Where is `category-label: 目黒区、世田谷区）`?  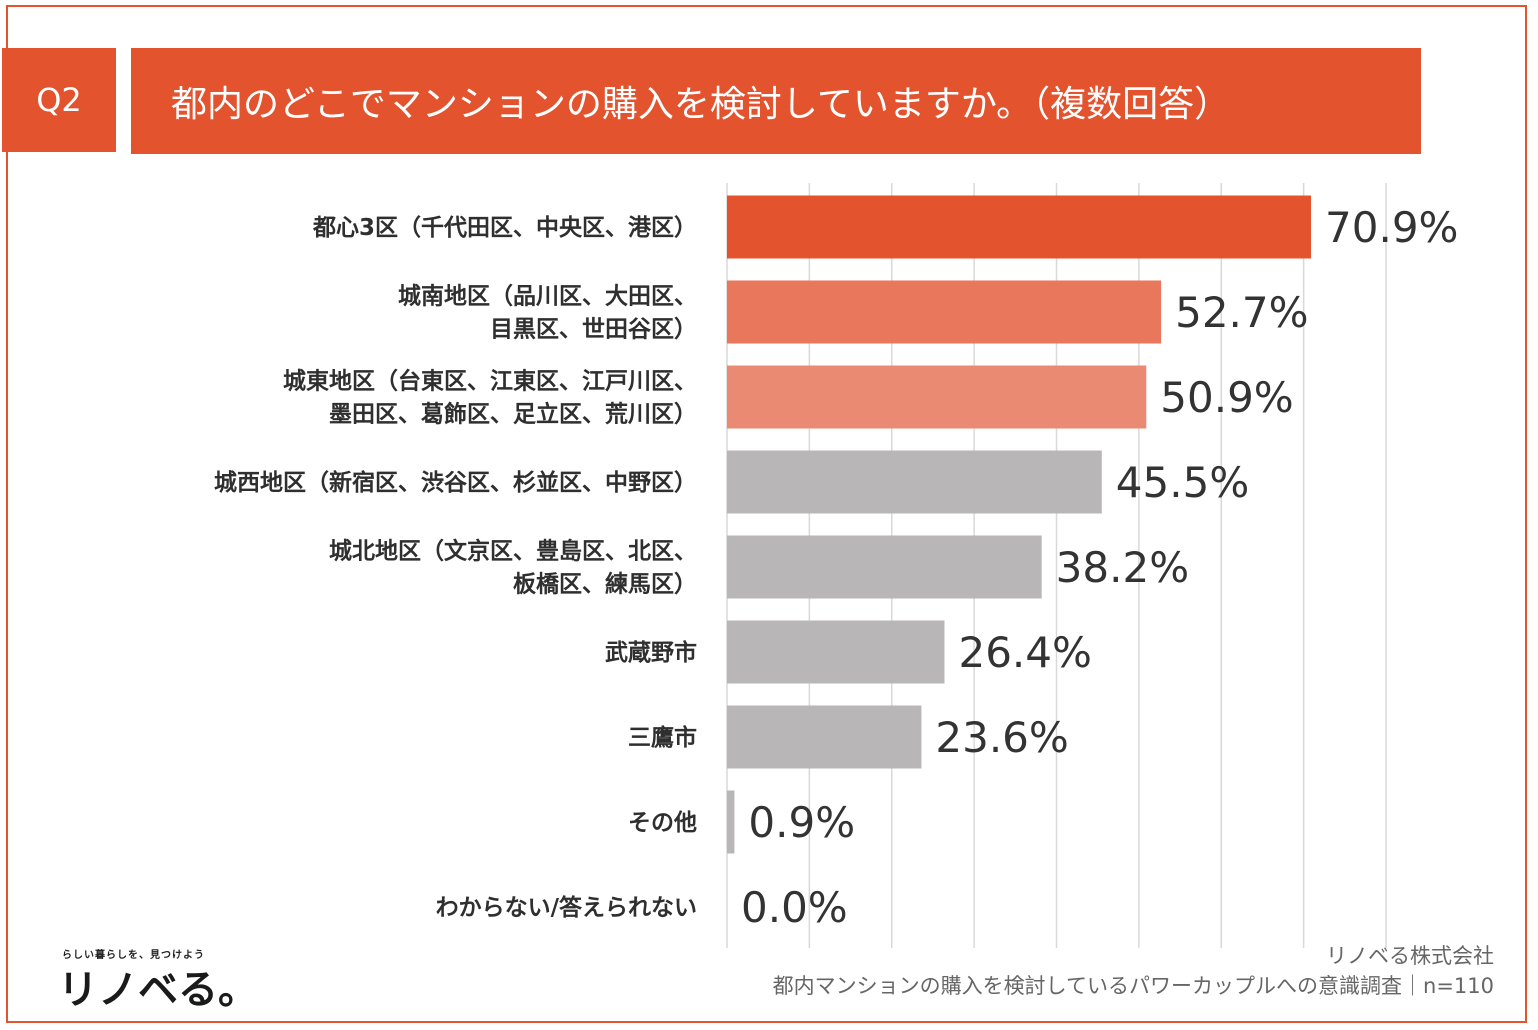
category-label: 目黒区、世田谷区） is located at coordinates (593, 329).